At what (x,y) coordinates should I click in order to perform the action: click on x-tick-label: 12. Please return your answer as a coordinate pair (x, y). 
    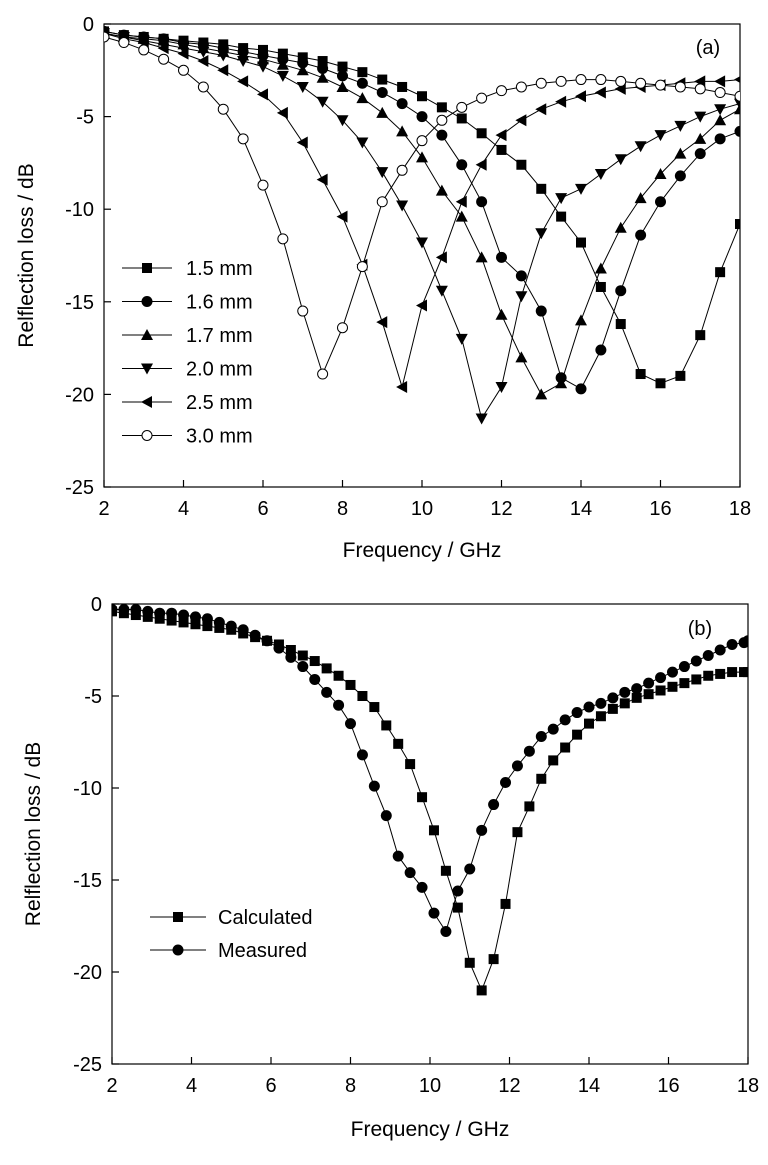
    Looking at the image, I should click on (509, 1086).